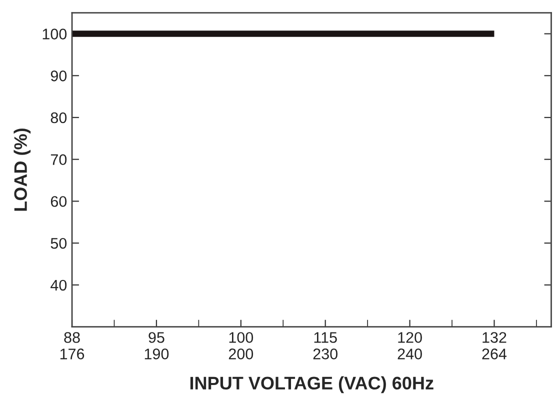 This screenshot has width=554, height=401. I want to click on y-tick-label: 70, so click(58, 160).